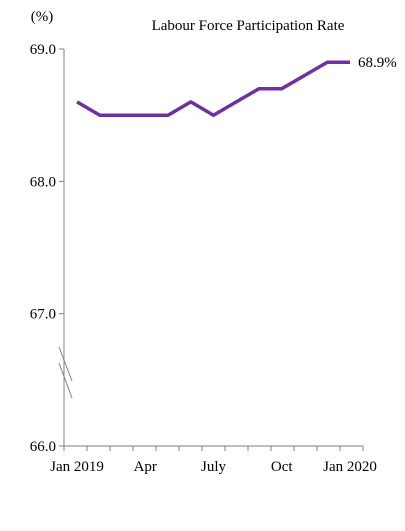  Describe the element at coordinates (43, 182) in the screenshot. I see `y-tick-label: 68.0` at that location.